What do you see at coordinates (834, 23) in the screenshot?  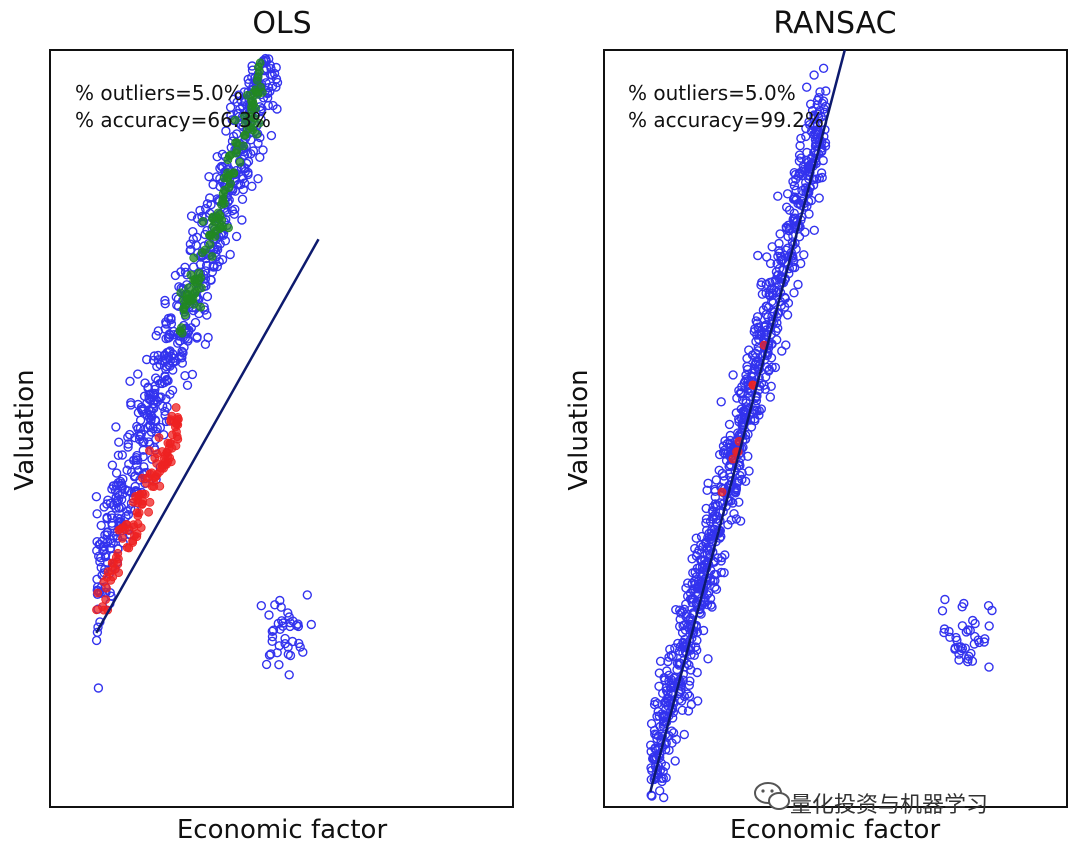 I see `ransac-title: RANSAC` at bounding box center [834, 23].